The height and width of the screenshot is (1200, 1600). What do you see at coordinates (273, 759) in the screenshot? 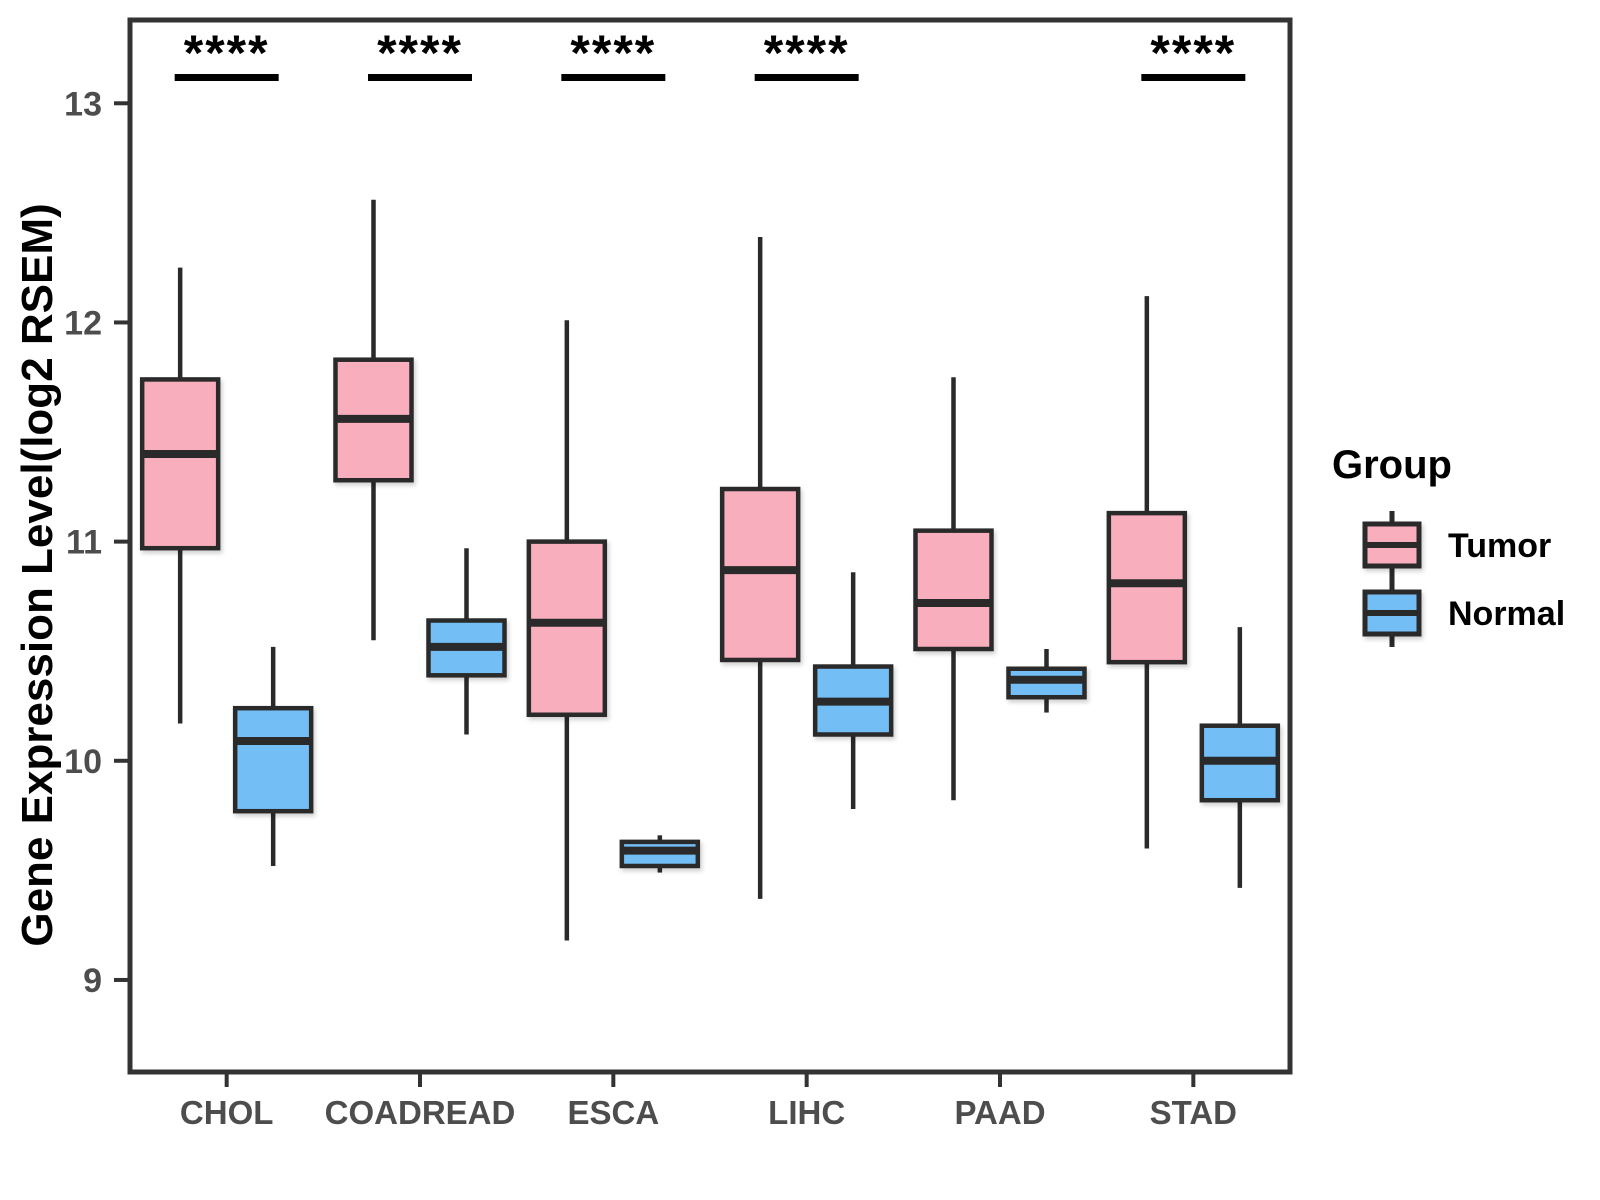
I see `box-Normal-CHOL` at bounding box center [273, 759].